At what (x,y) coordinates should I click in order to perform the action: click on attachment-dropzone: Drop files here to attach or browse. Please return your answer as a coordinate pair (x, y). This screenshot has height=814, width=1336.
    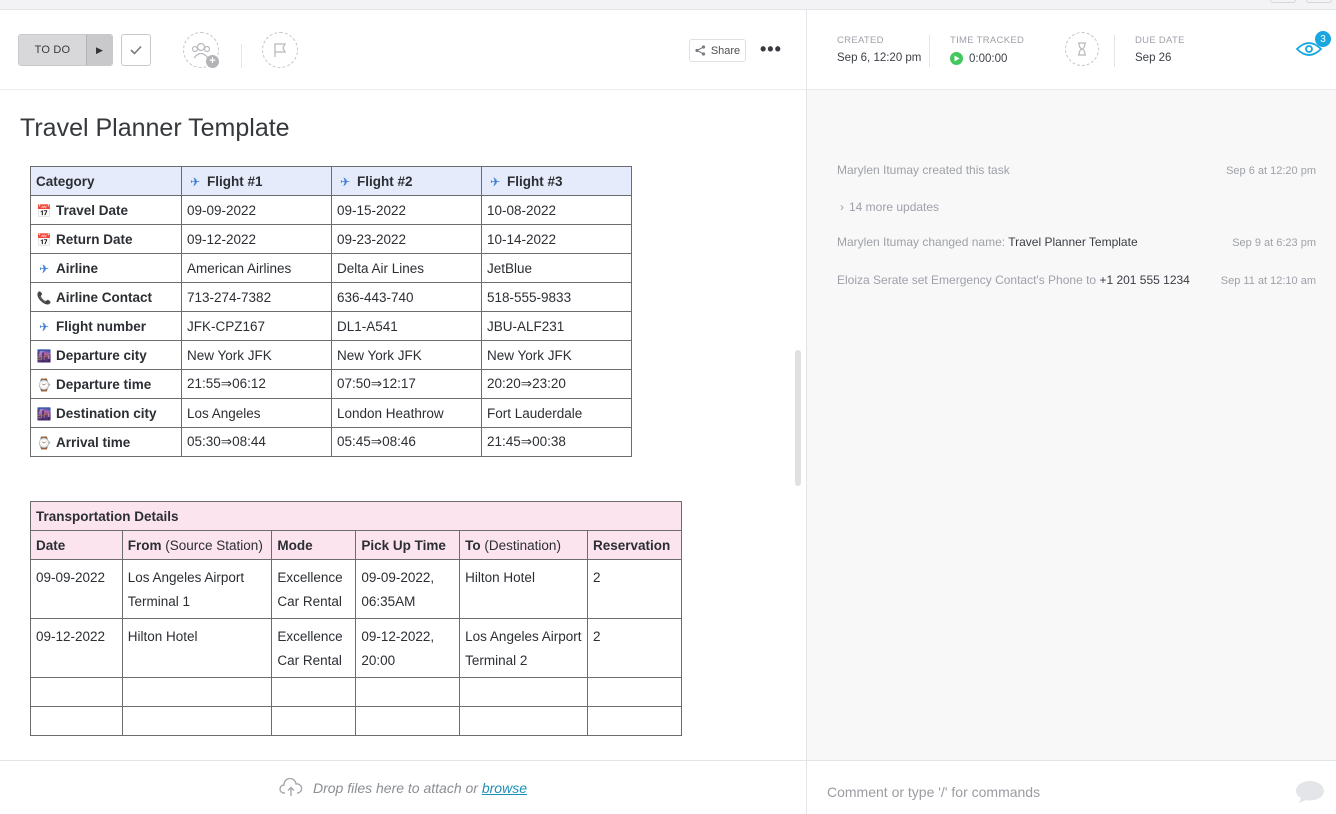
    Looking at the image, I should click on (403, 787).